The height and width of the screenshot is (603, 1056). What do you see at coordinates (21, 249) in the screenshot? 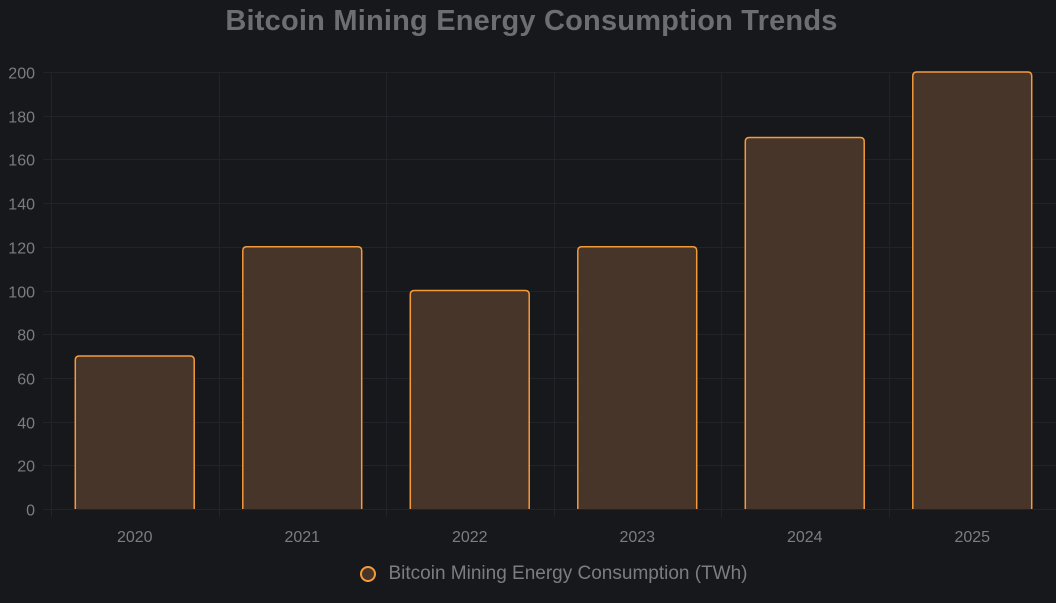
I see `y-tick-label: 120` at bounding box center [21, 249].